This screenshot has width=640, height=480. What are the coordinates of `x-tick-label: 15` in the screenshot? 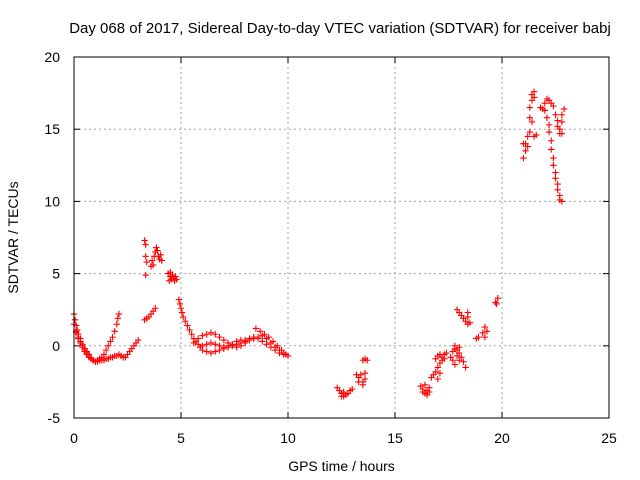 It's located at (395, 438).